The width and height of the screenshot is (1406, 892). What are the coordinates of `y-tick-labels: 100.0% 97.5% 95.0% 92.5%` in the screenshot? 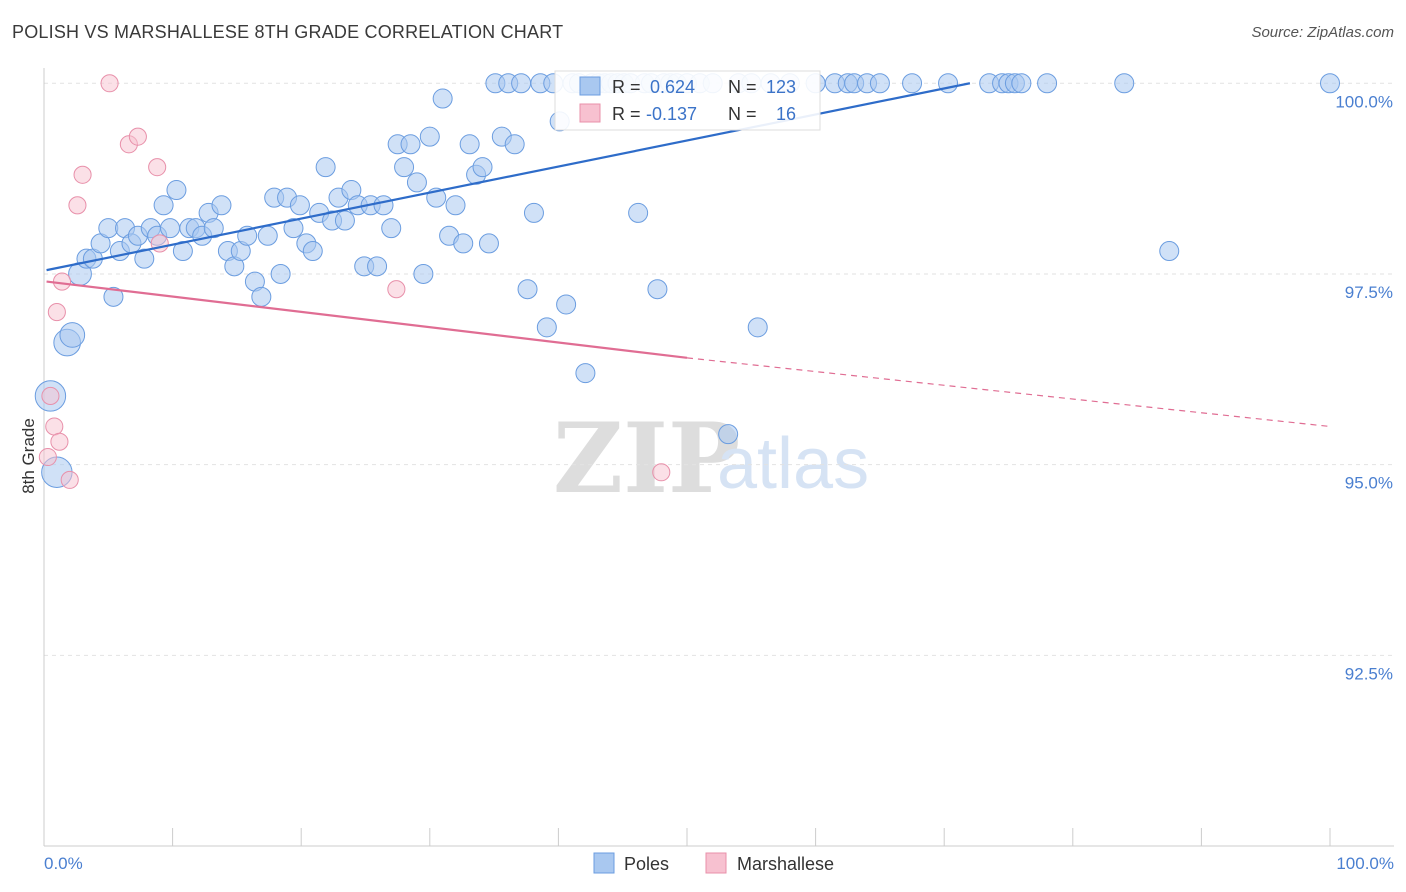 It's located at (1364, 387).